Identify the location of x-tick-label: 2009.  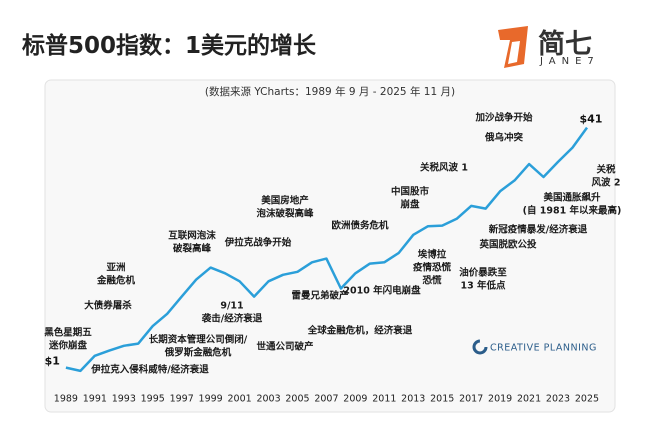
(355, 399).